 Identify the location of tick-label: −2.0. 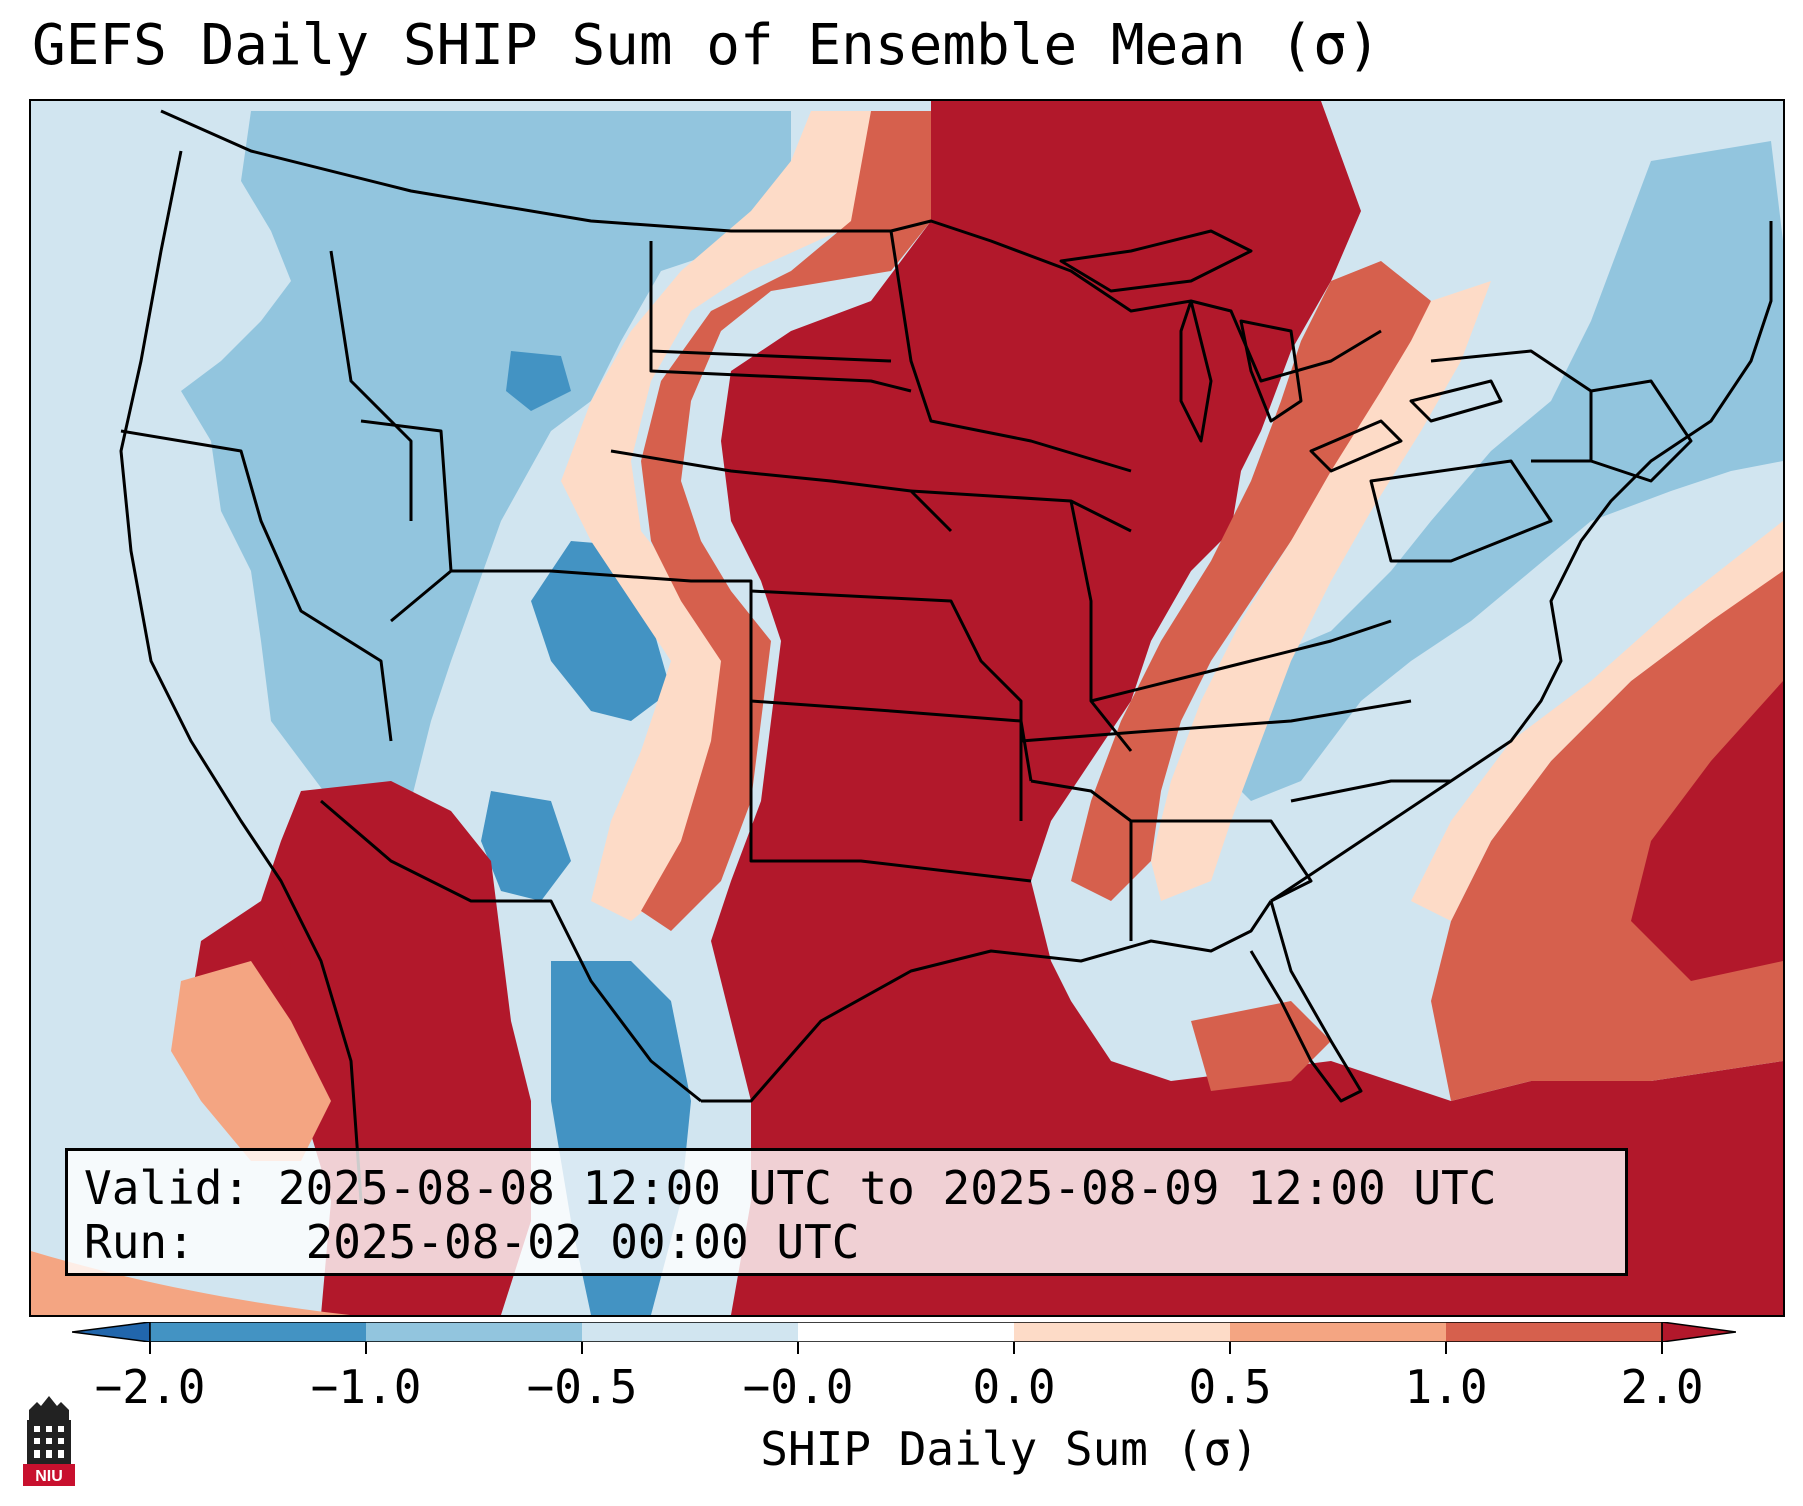
(150, 1387).